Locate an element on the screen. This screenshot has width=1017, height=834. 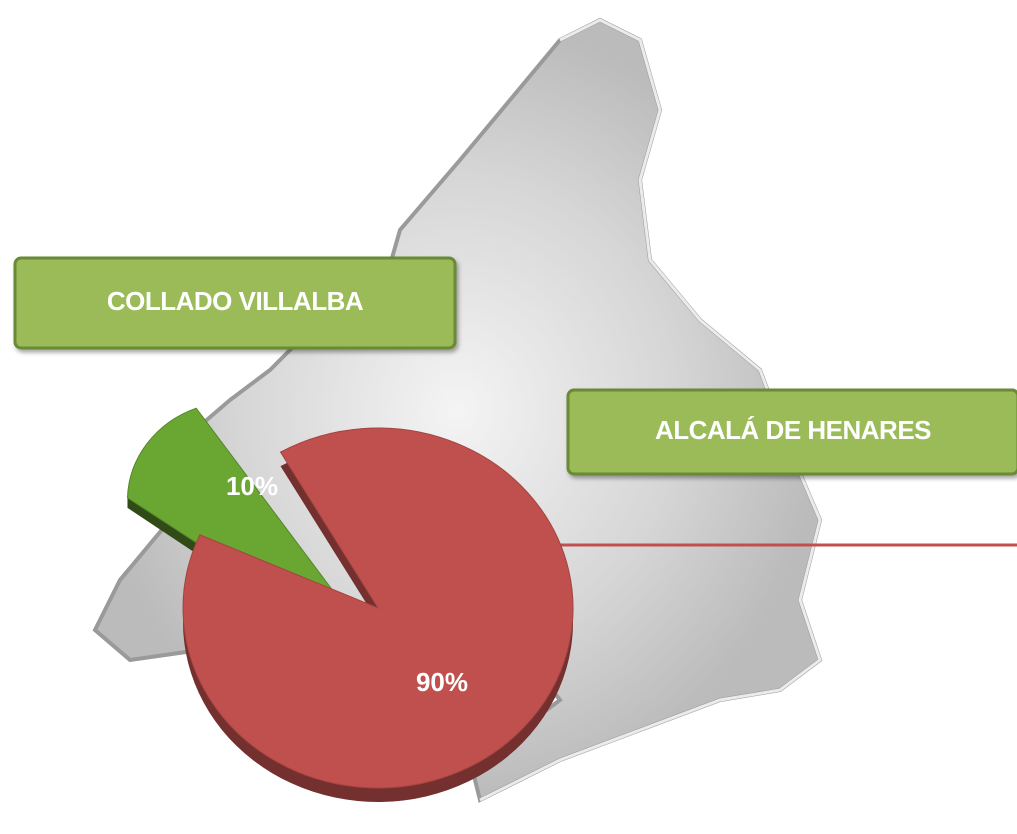
callout-label: ALCALÁ DE HENARES is located at coordinates (793, 430).